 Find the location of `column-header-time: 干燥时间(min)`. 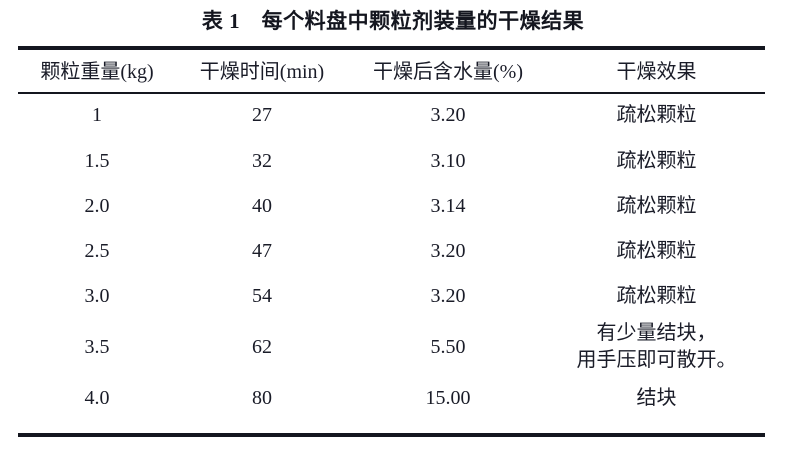

column-header-time: 干燥时间(min) is located at coordinates (262, 72).